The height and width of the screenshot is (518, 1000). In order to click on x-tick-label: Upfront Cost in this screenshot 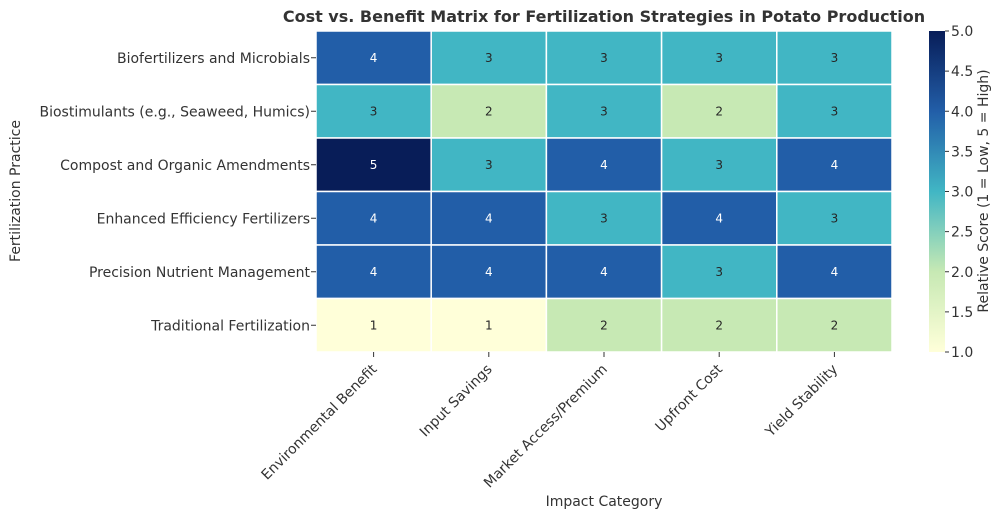, I will do `click(689, 398)`.